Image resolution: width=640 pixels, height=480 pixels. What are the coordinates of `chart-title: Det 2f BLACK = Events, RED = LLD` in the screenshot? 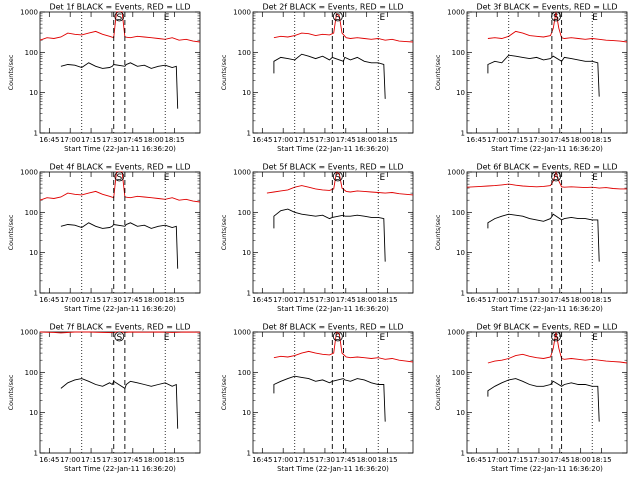 It's located at (332, 7).